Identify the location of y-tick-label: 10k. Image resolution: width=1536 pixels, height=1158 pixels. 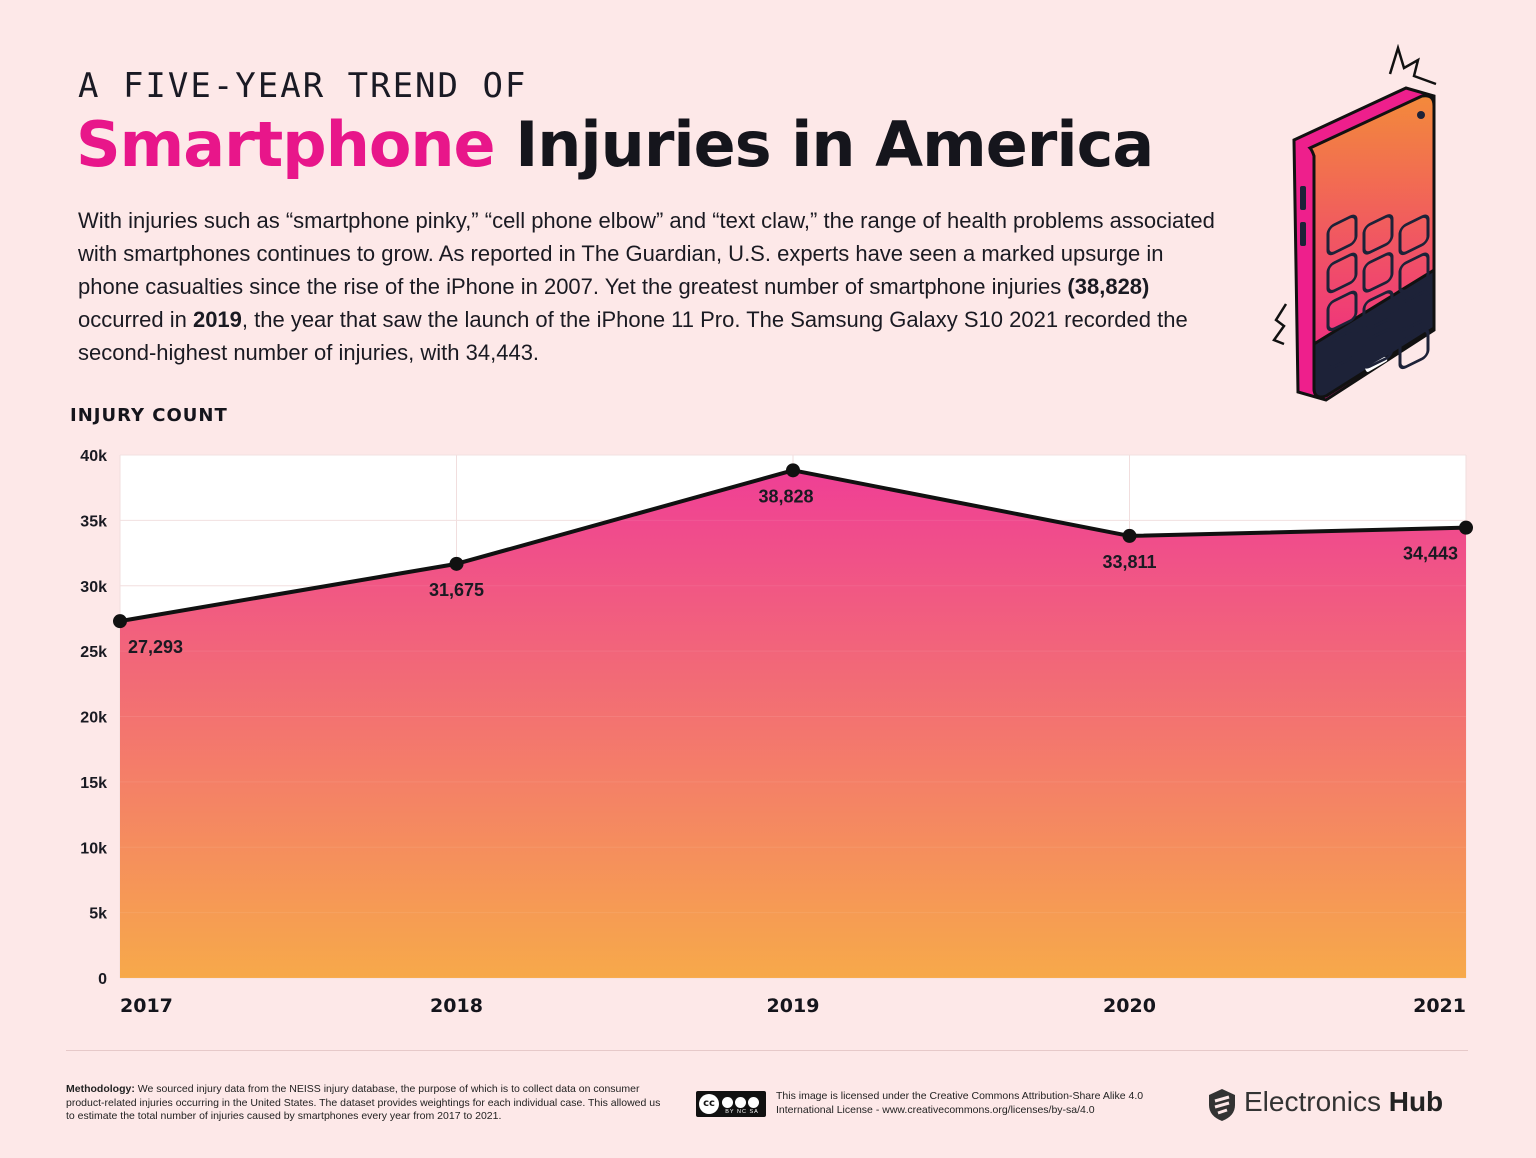
(93, 848).